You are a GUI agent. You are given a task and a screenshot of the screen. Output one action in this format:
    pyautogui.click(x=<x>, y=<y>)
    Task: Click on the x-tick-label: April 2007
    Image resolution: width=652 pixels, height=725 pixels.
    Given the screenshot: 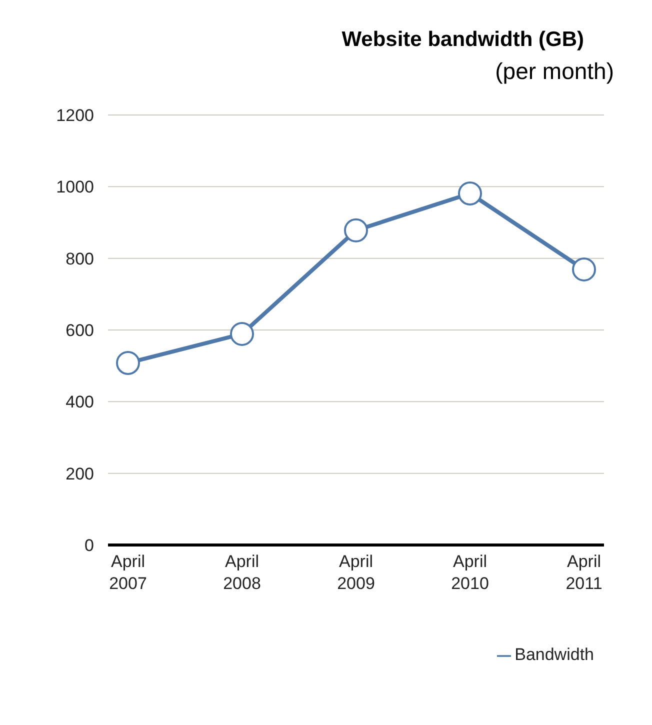 What is the action you would take?
    pyautogui.click(x=128, y=572)
    